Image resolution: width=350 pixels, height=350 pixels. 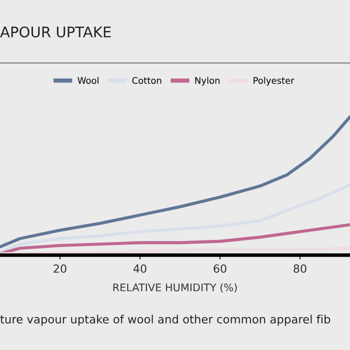 I want to click on x-tick-label: 60, so click(x=220, y=268).